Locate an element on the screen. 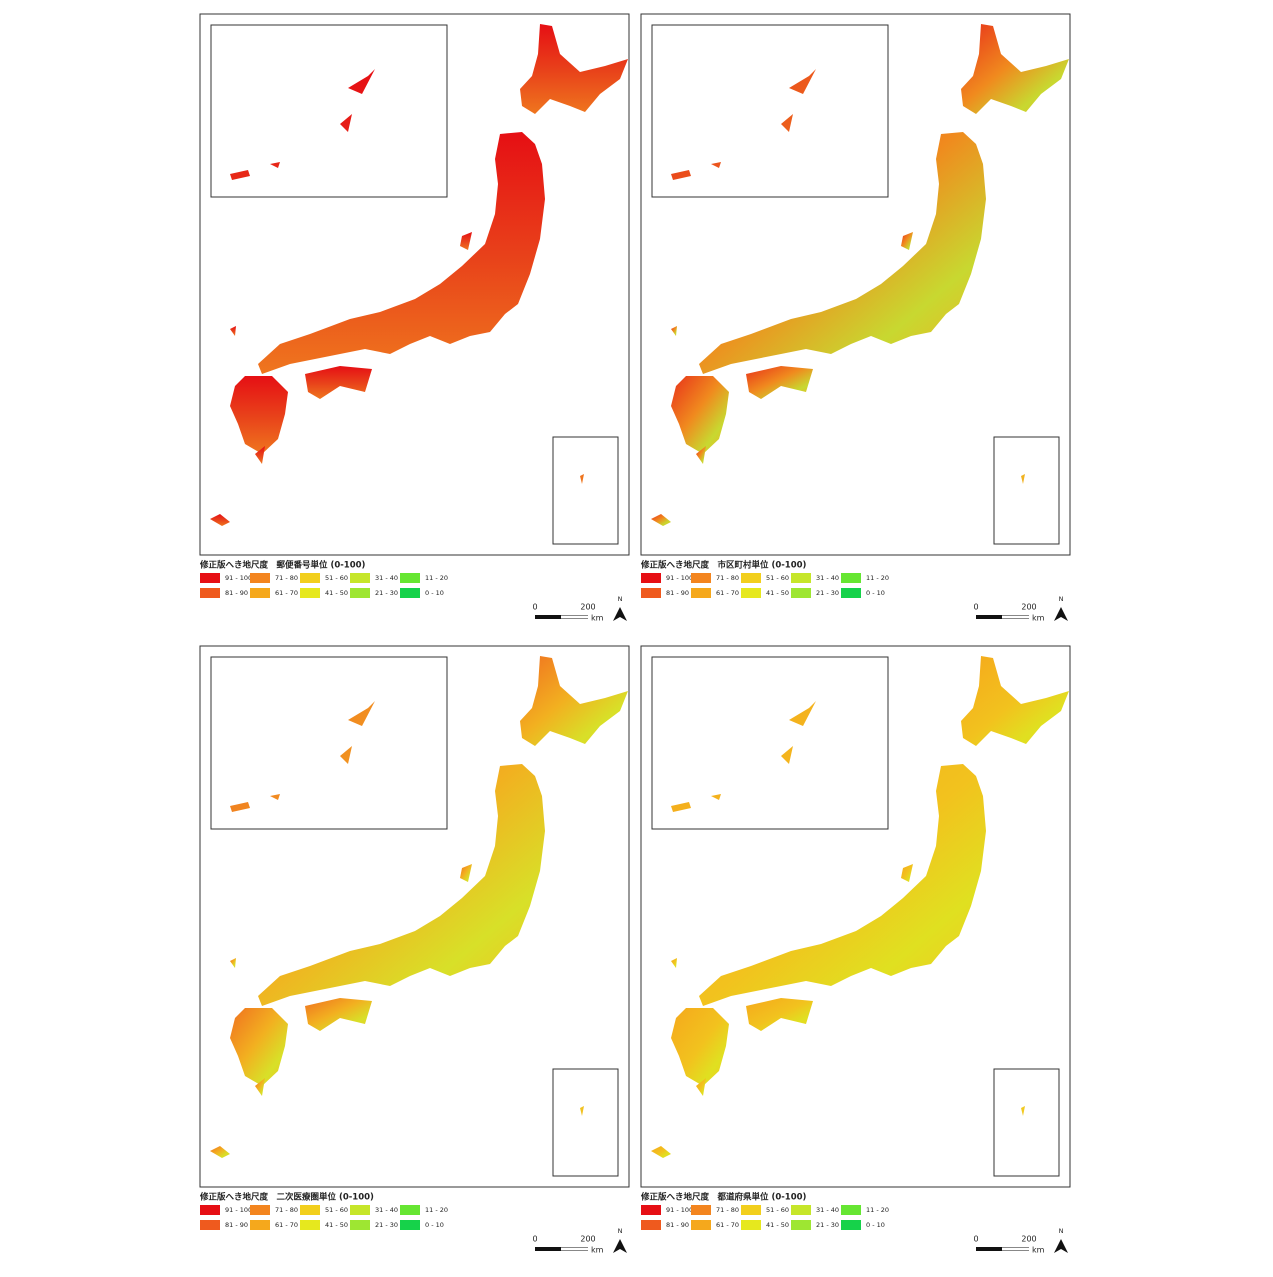  map-title: 修正版へき地尺度 市区町村単位 (0-100) is located at coordinates (723, 565).